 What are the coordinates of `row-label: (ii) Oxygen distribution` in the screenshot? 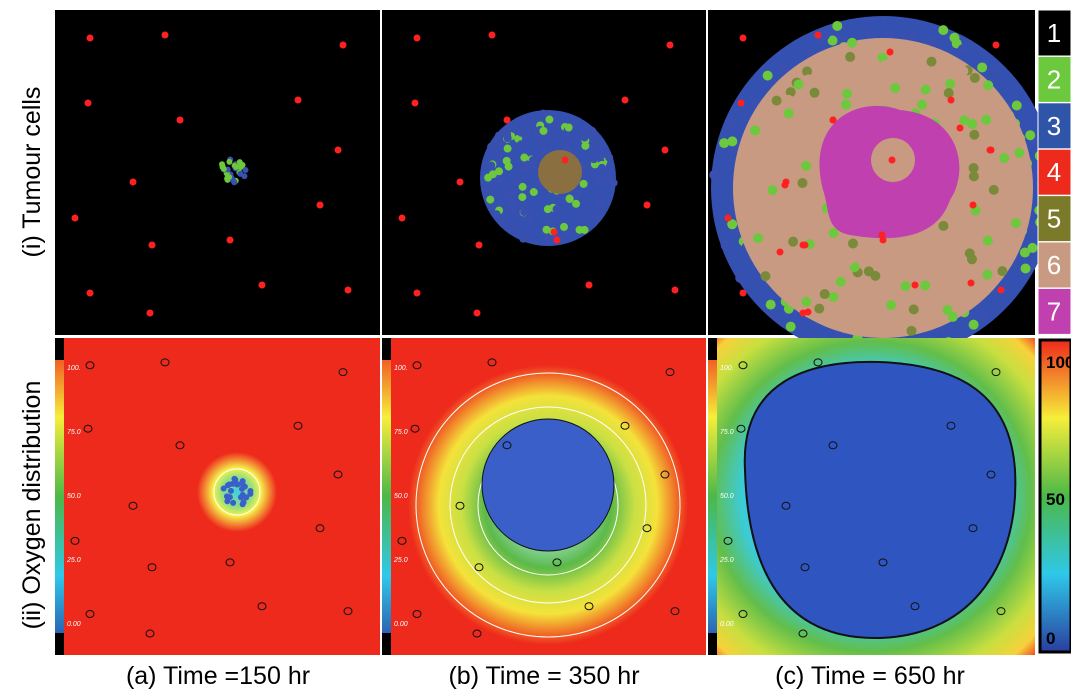 It's located at (32, 505).